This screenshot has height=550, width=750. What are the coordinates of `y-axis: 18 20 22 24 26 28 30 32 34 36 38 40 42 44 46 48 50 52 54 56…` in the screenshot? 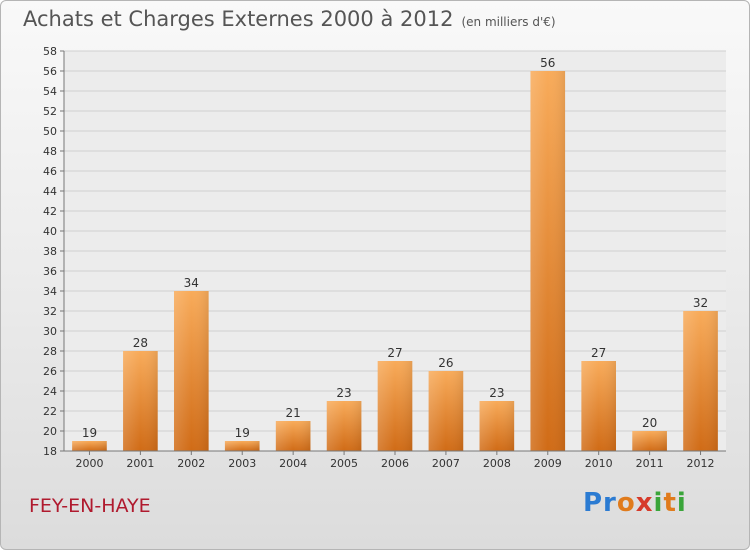 It's located at (54, 251).